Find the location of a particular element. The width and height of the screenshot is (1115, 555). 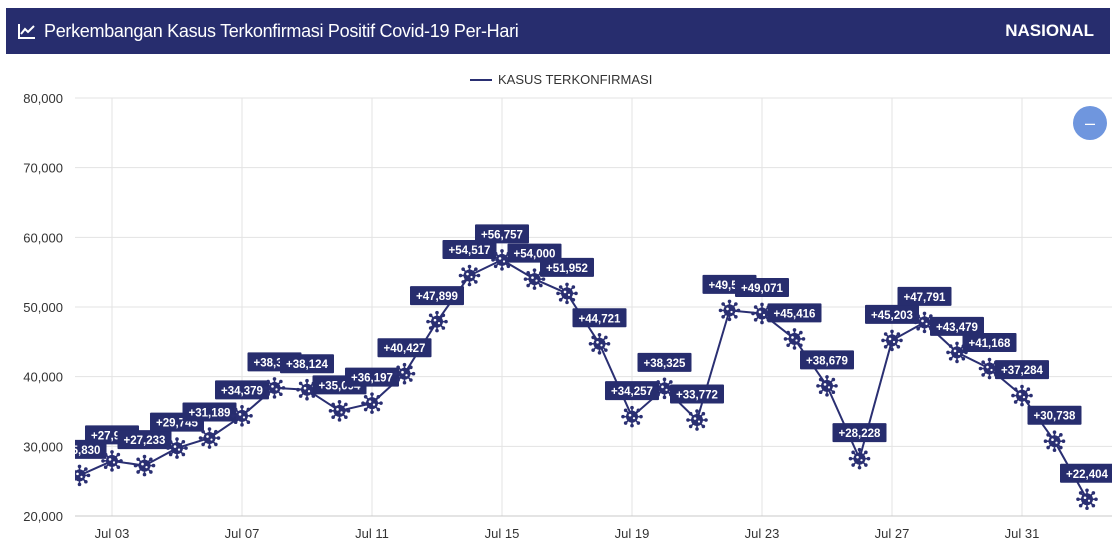

svg-text: +36,197 is located at coordinates (372, 379).